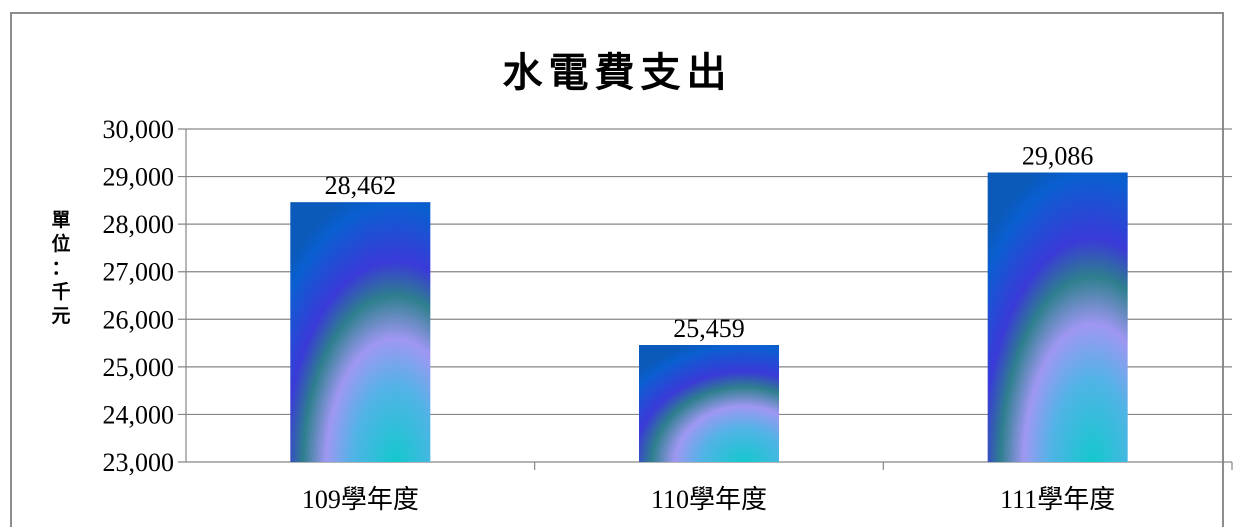 Image resolution: width=1235 pixels, height=527 pixels. I want to click on y-tick-label: 28,000, so click(139, 224).